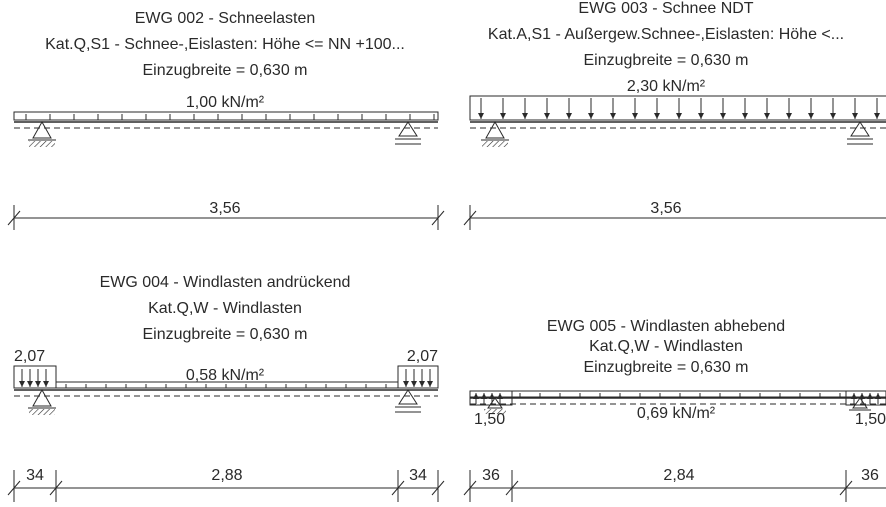 Image resolution: width=886 pixels, height=507 pixels. Describe the element at coordinates (29, 356) in the screenshot. I see `edge-load-left: 2,07` at that location.